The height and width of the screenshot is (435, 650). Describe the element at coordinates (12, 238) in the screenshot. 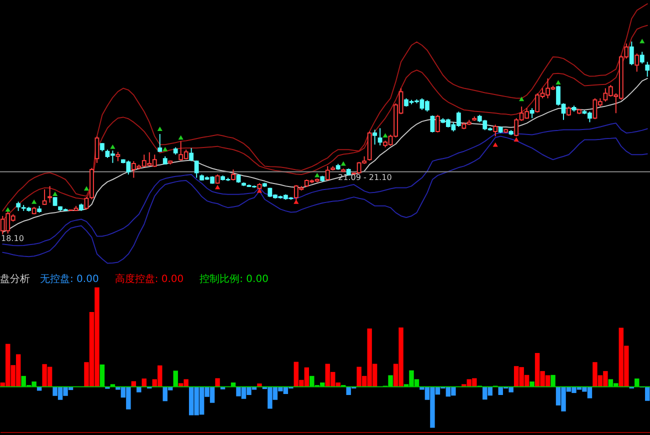

I see `annotation: 18.10` at that location.